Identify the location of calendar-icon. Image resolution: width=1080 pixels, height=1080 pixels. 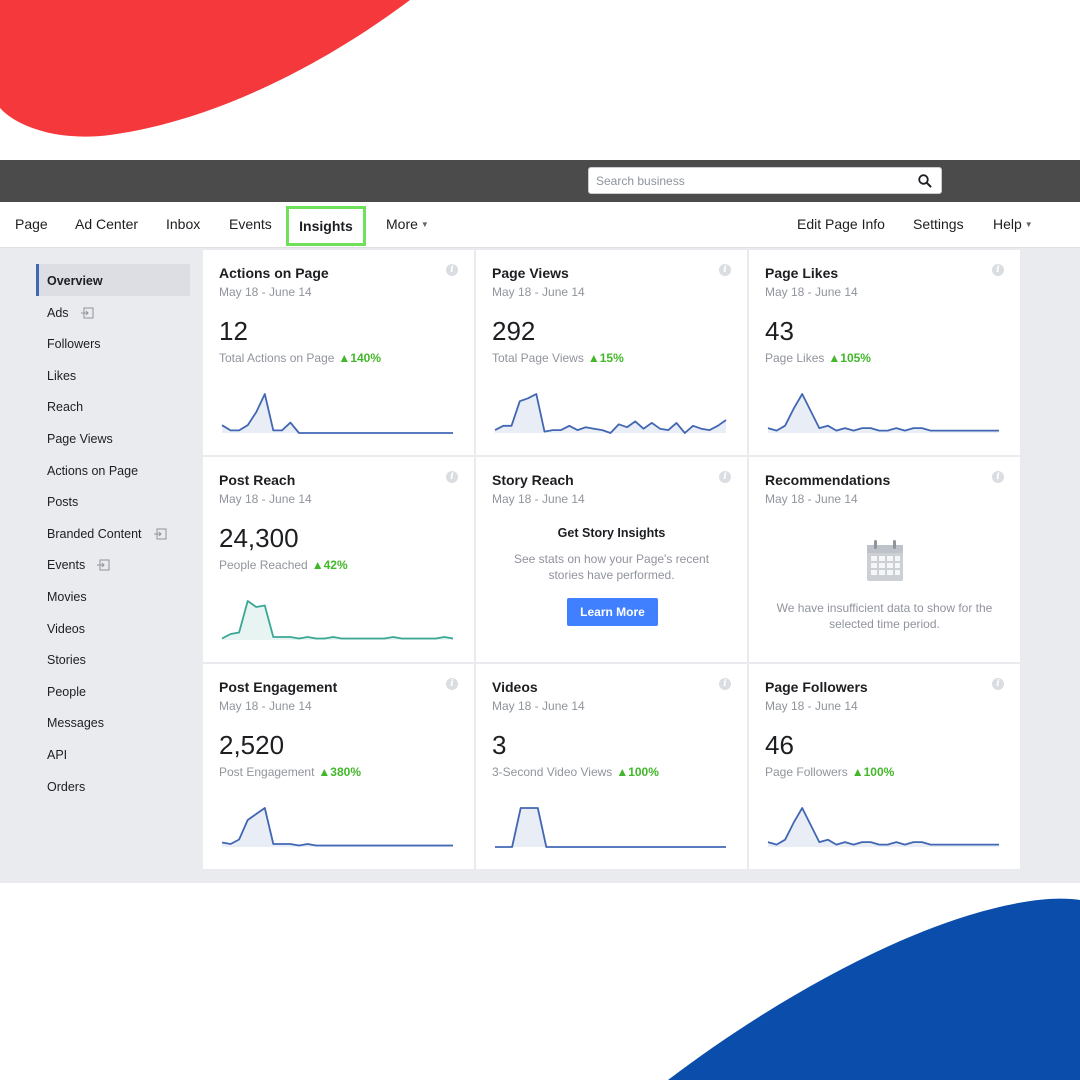
(885, 560).